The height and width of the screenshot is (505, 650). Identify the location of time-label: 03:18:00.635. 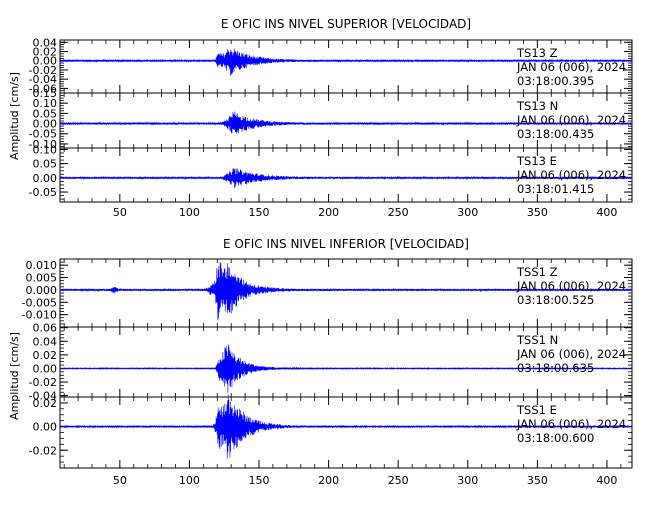
(555, 368).